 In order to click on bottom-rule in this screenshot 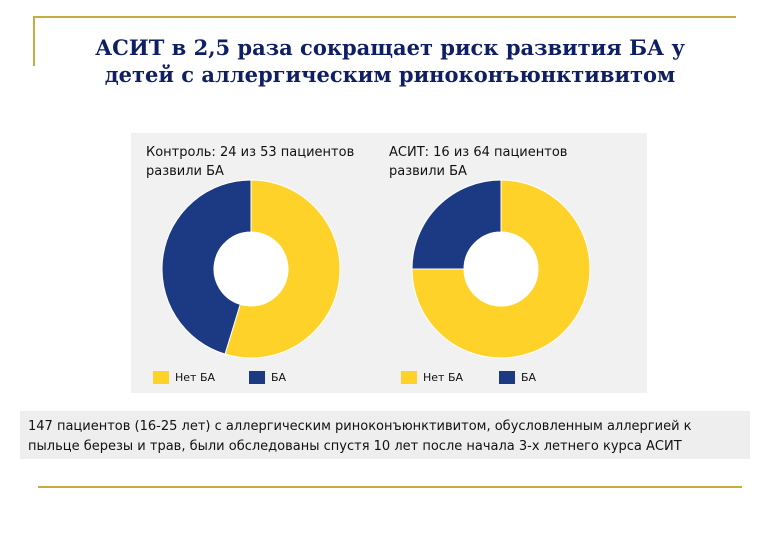, I will do `click(390, 487)`.